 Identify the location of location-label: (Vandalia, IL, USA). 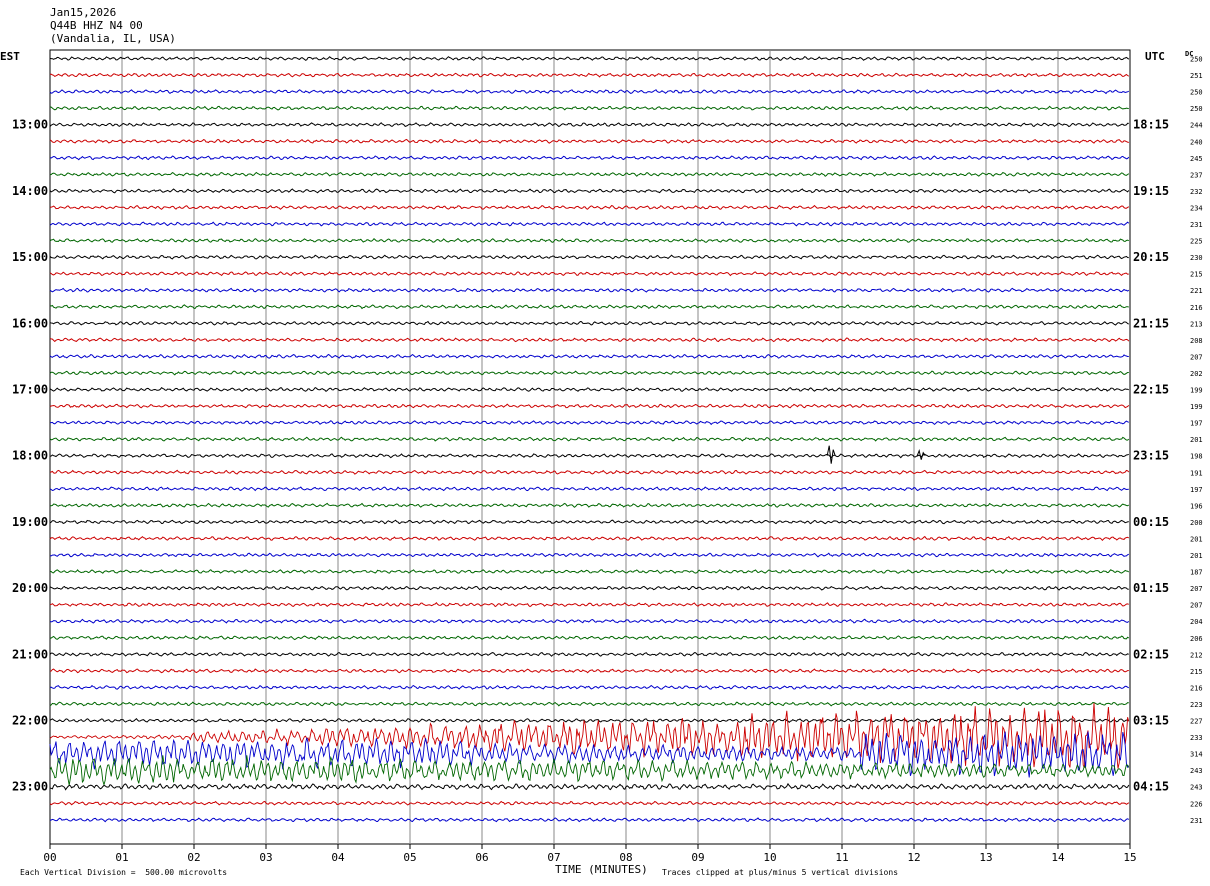
(113, 38).